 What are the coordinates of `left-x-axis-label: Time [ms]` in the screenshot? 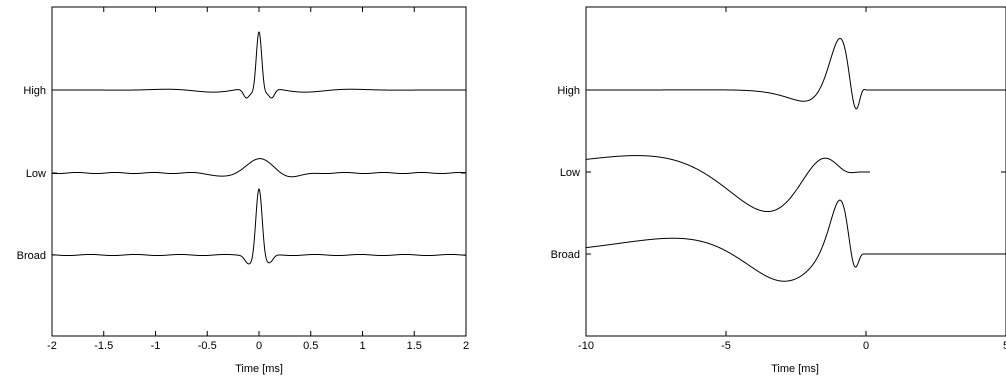 It's located at (259, 369).